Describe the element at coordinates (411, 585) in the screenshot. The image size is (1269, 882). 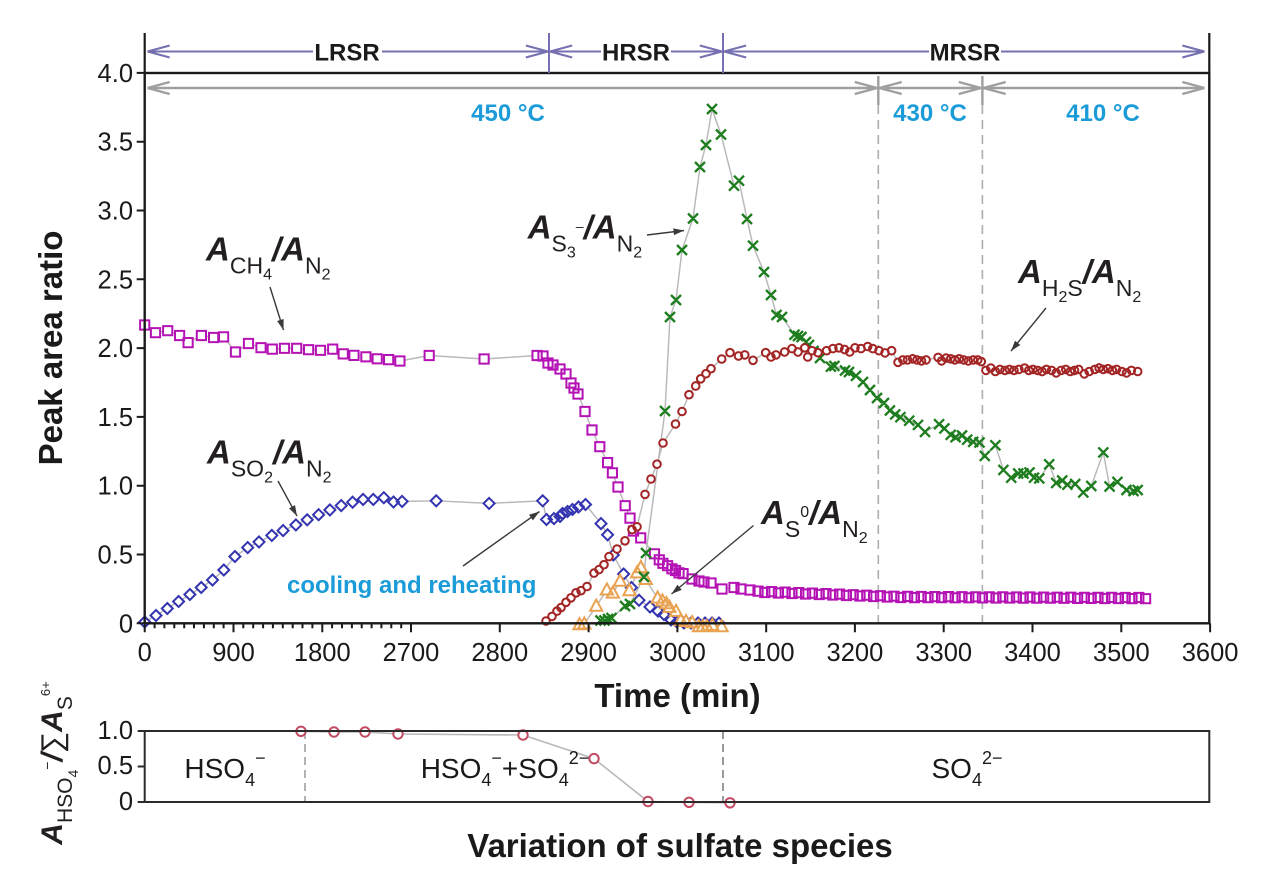
I see `svg-text: cooling and reheating` at that location.